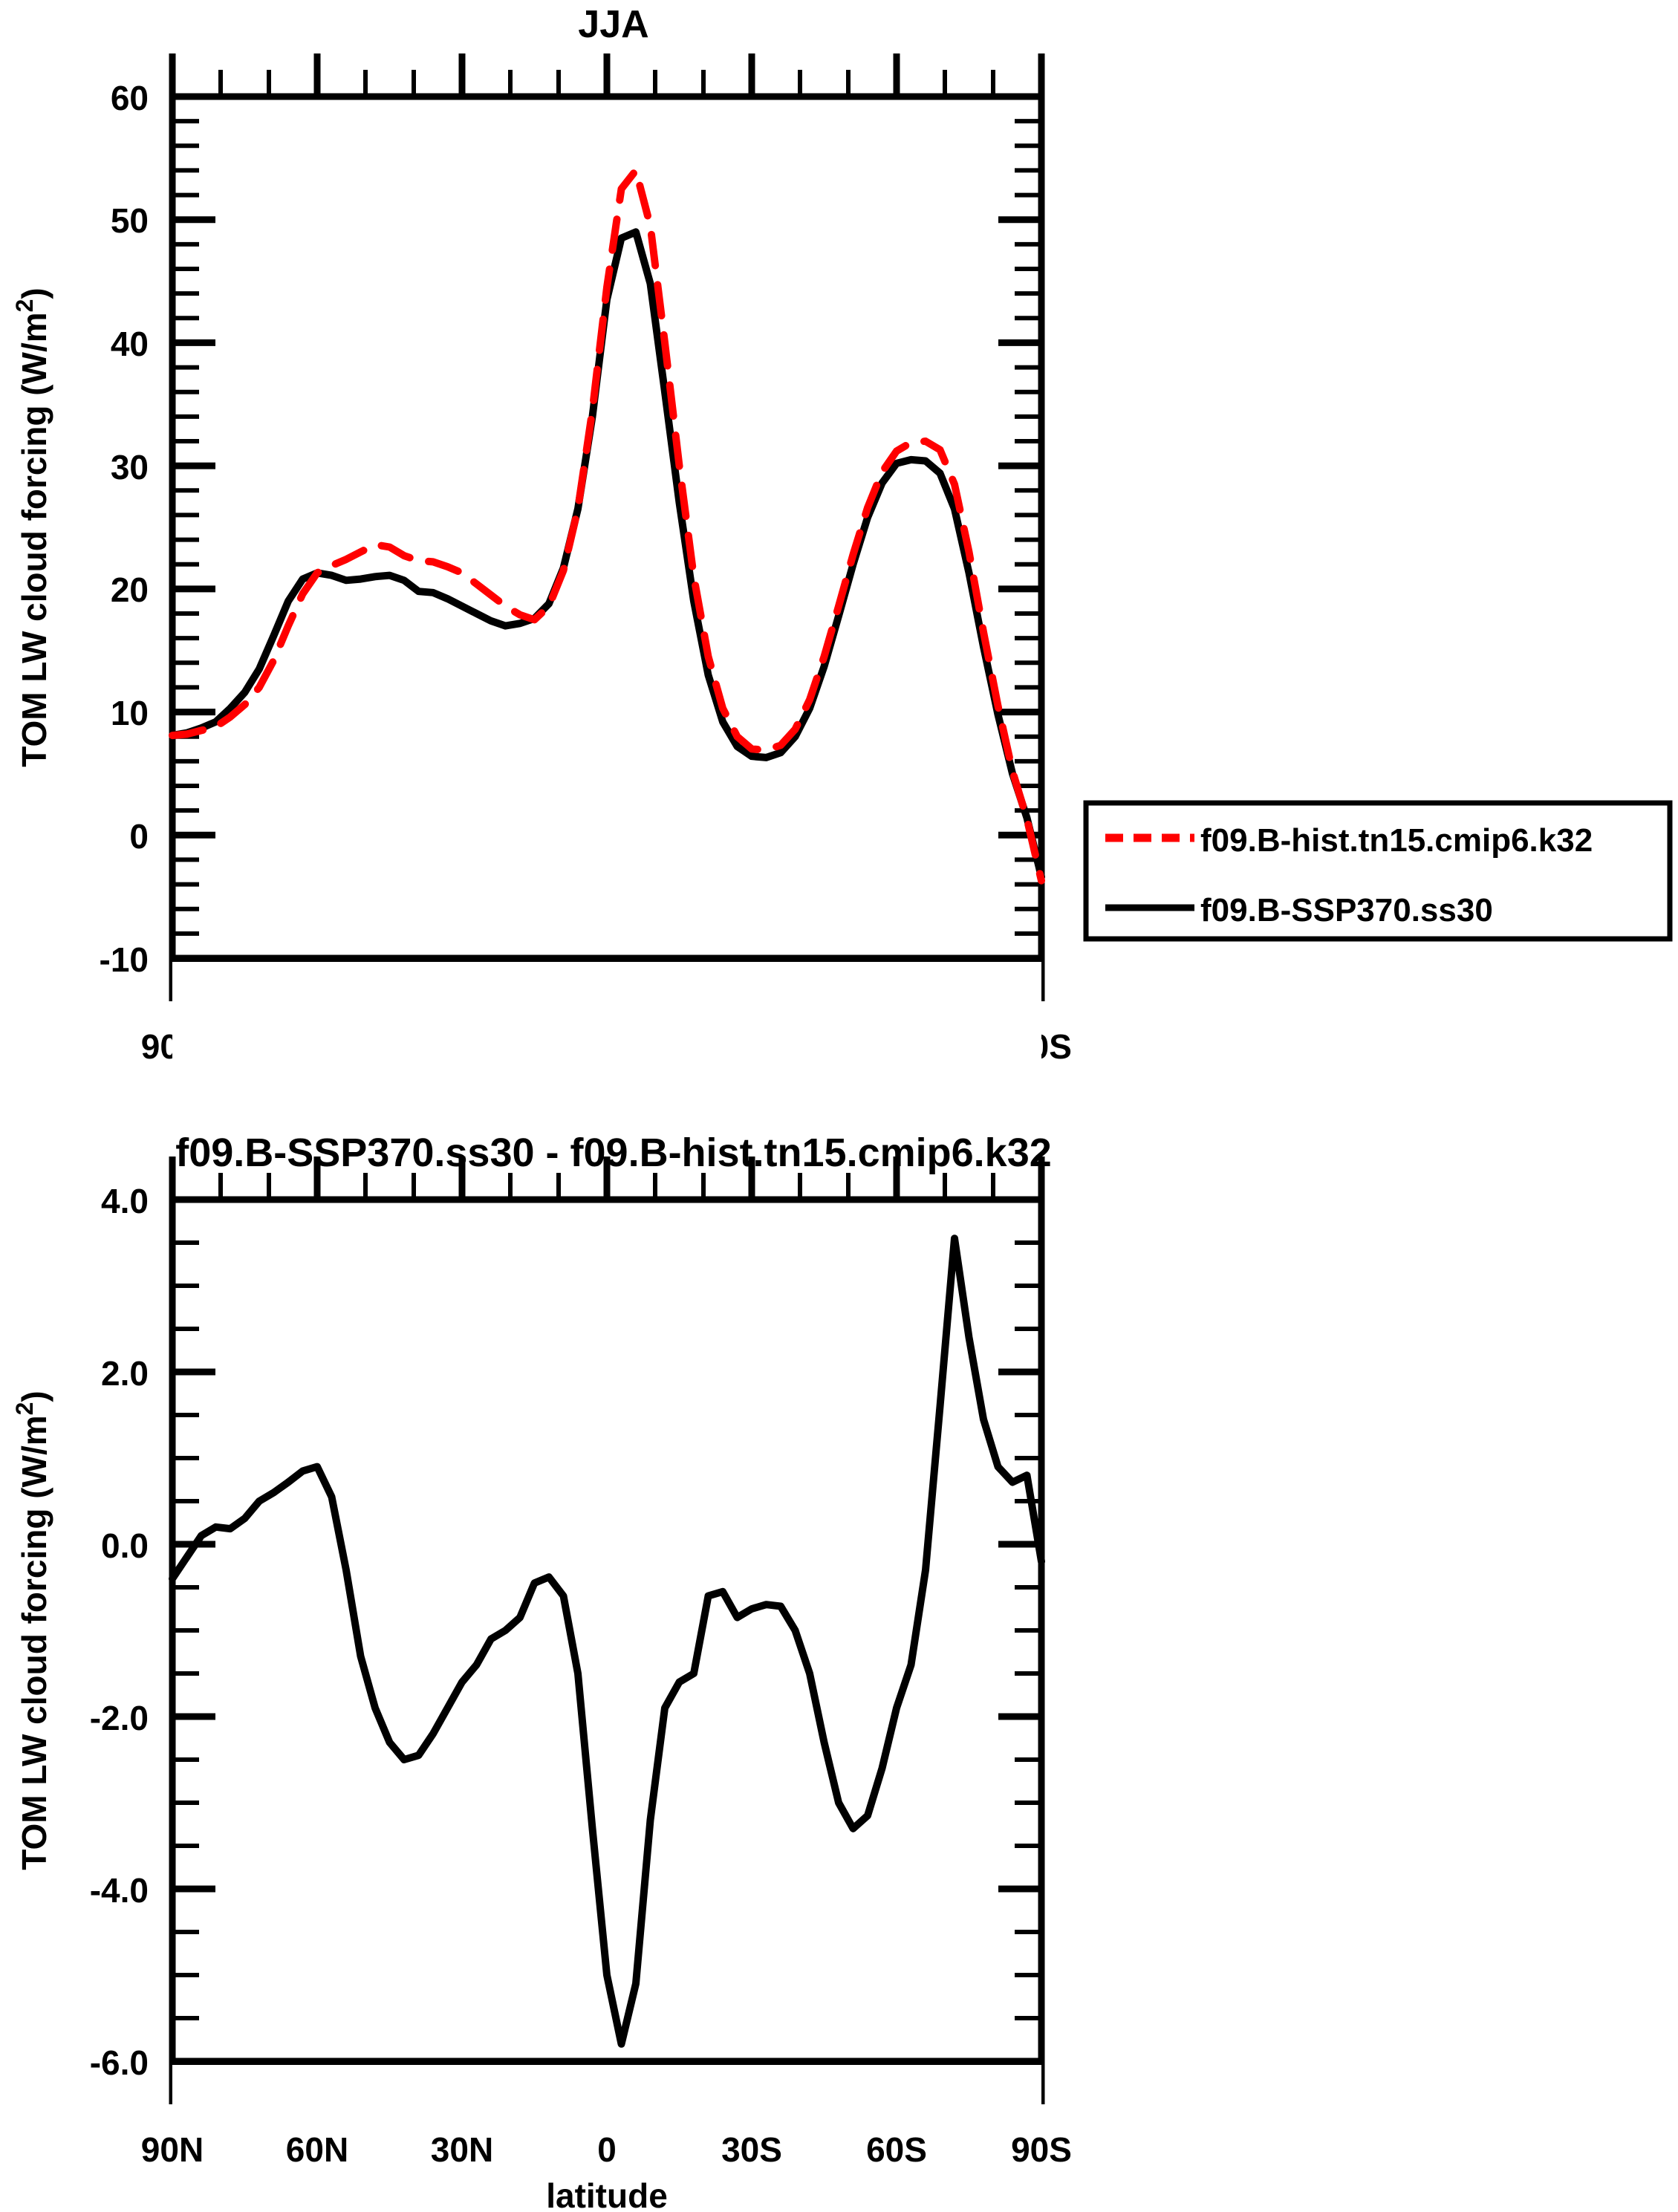  Describe the element at coordinates (751, 2150) in the screenshot. I see `bottom-xtick-30S: 30S` at that location.